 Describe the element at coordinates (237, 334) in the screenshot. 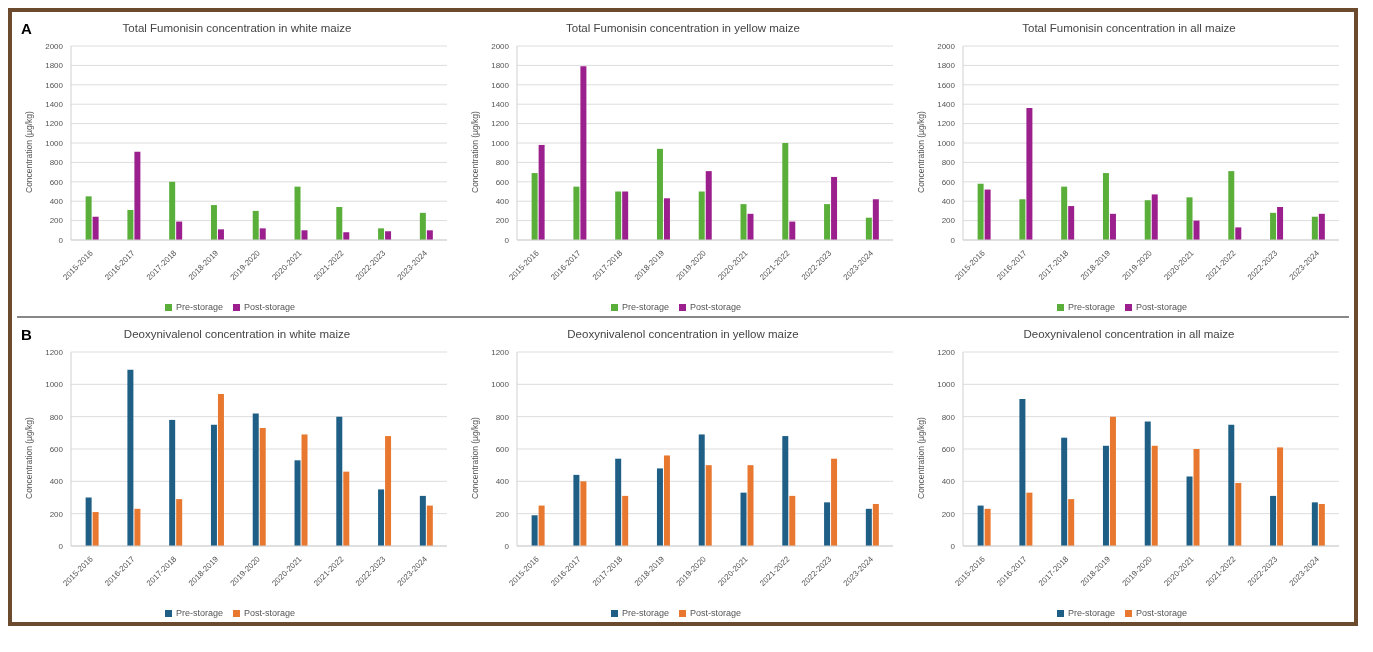

I see `chart-title: Deoxynivalenol concentration in white maize` at that location.